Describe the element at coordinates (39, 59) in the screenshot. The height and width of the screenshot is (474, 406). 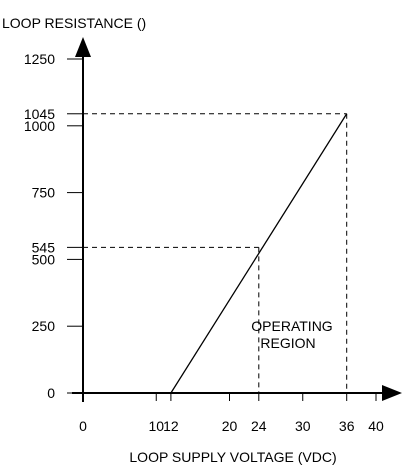
I see `y-tick-label-1250: 1250` at that location.